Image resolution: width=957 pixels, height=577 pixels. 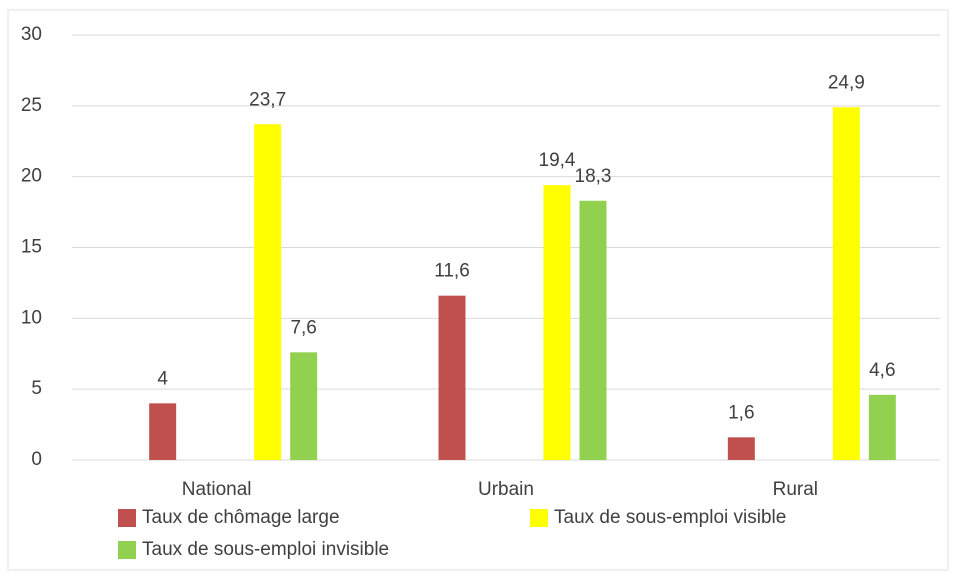 What do you see at coordinates (217, 489) in the screenshot?
I see `x-tick-label: National` at bounding box center [217, 489].